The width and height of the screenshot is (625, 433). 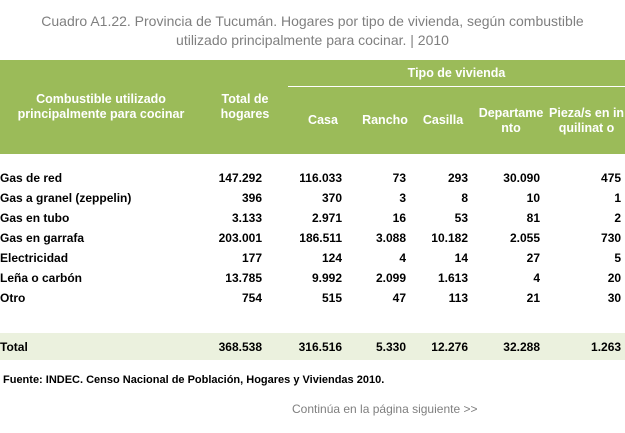 What do you see at coordinates (331, 258) in the screenshot?
I see `cell-casa: 124` at bounding box center [331, 258].